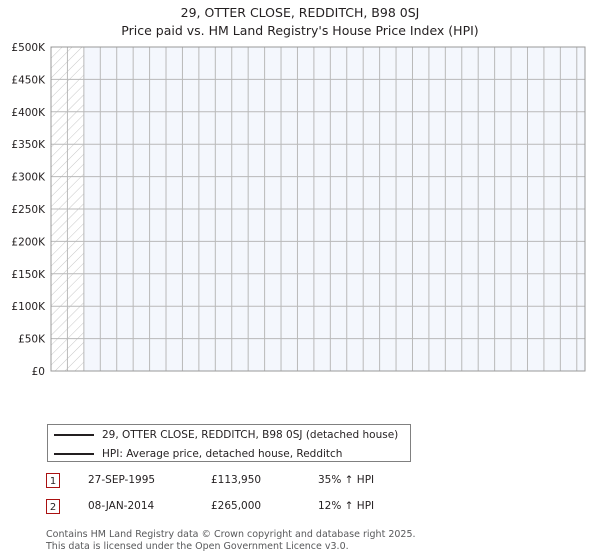  Describe the element at coordinates (28, 275) in the screenshot. I see `svg-text: £150K` at that location.